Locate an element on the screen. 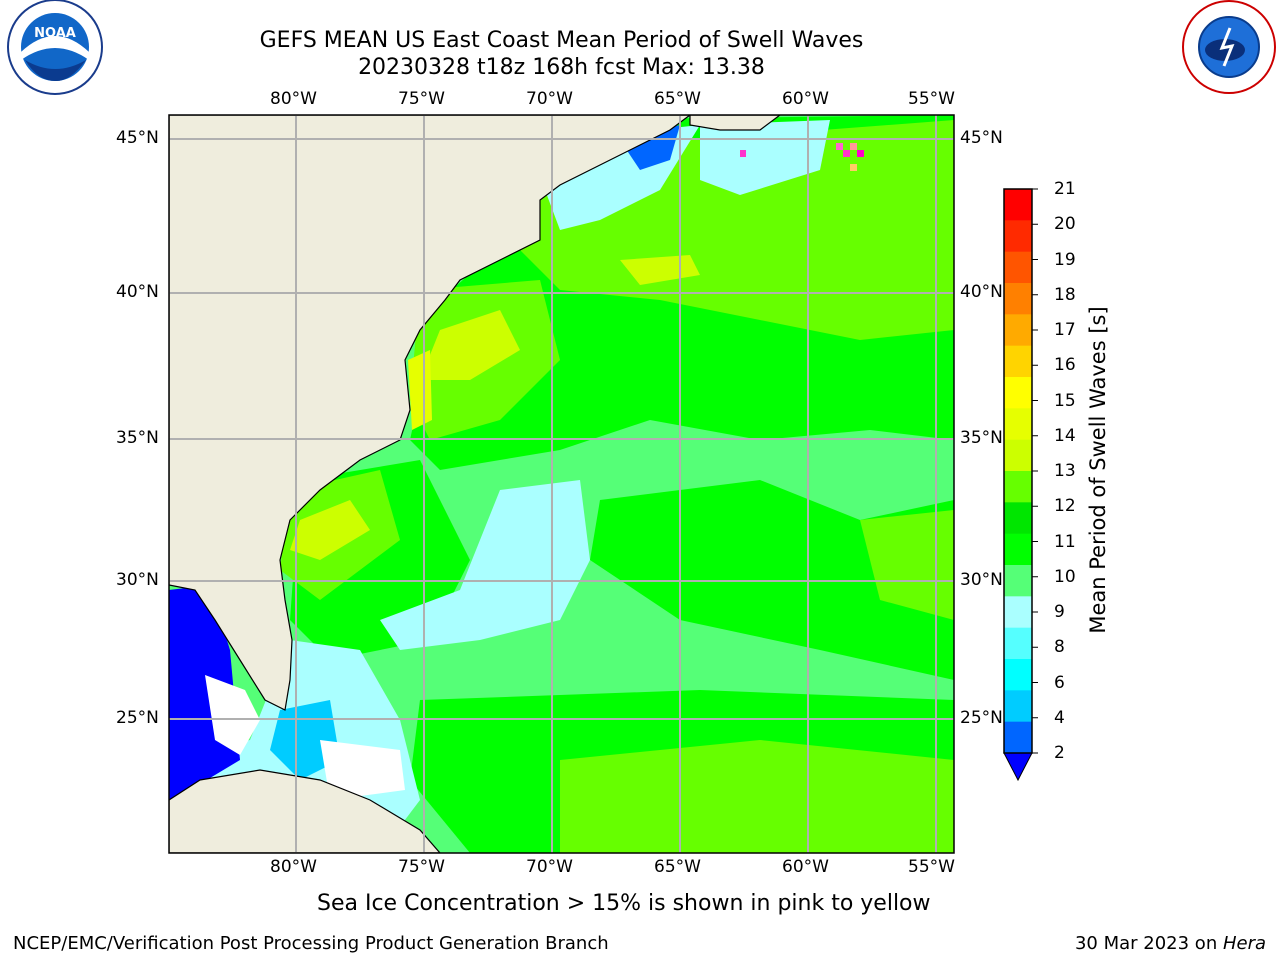  colorbar-tick-label: 17 is located at coordinates (1065, 330).